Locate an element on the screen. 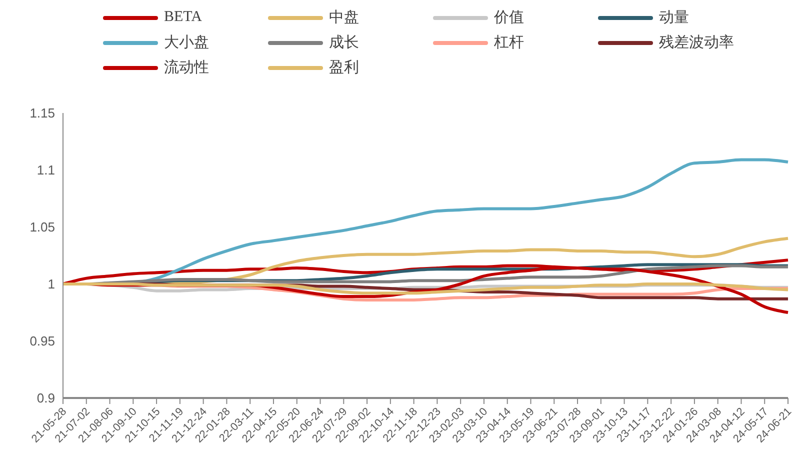  legend-label: 成长 is located at coordinates (344, 43).